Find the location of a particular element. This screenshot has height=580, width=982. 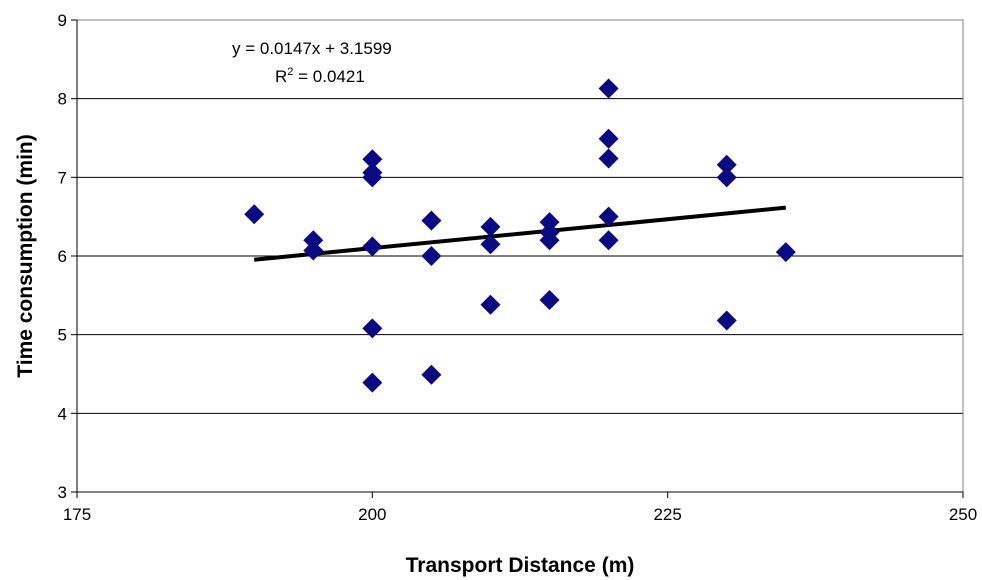

y-tick-label: 8 is located at coordinates (62, 99).